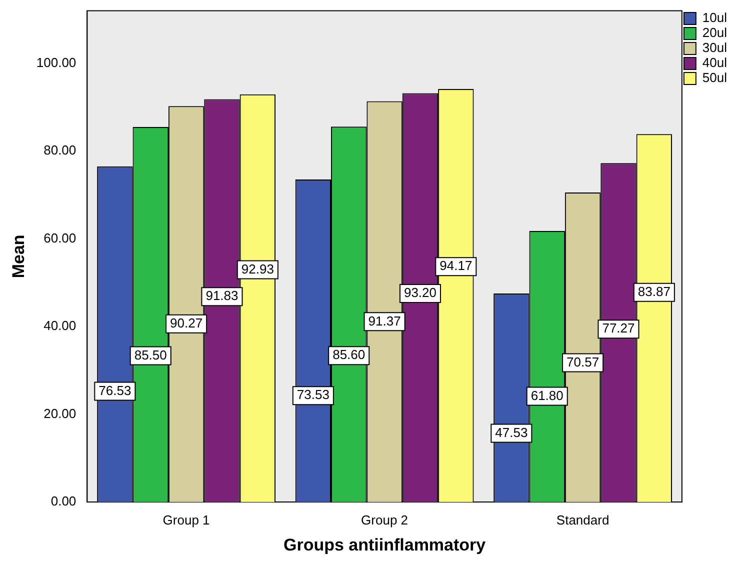 The height and width of the screenshot is (565, 742). What do you see at coordinates (547, 395) in the screenshot?
I see `data-label: 61.80` at bounding box center [547, 395].